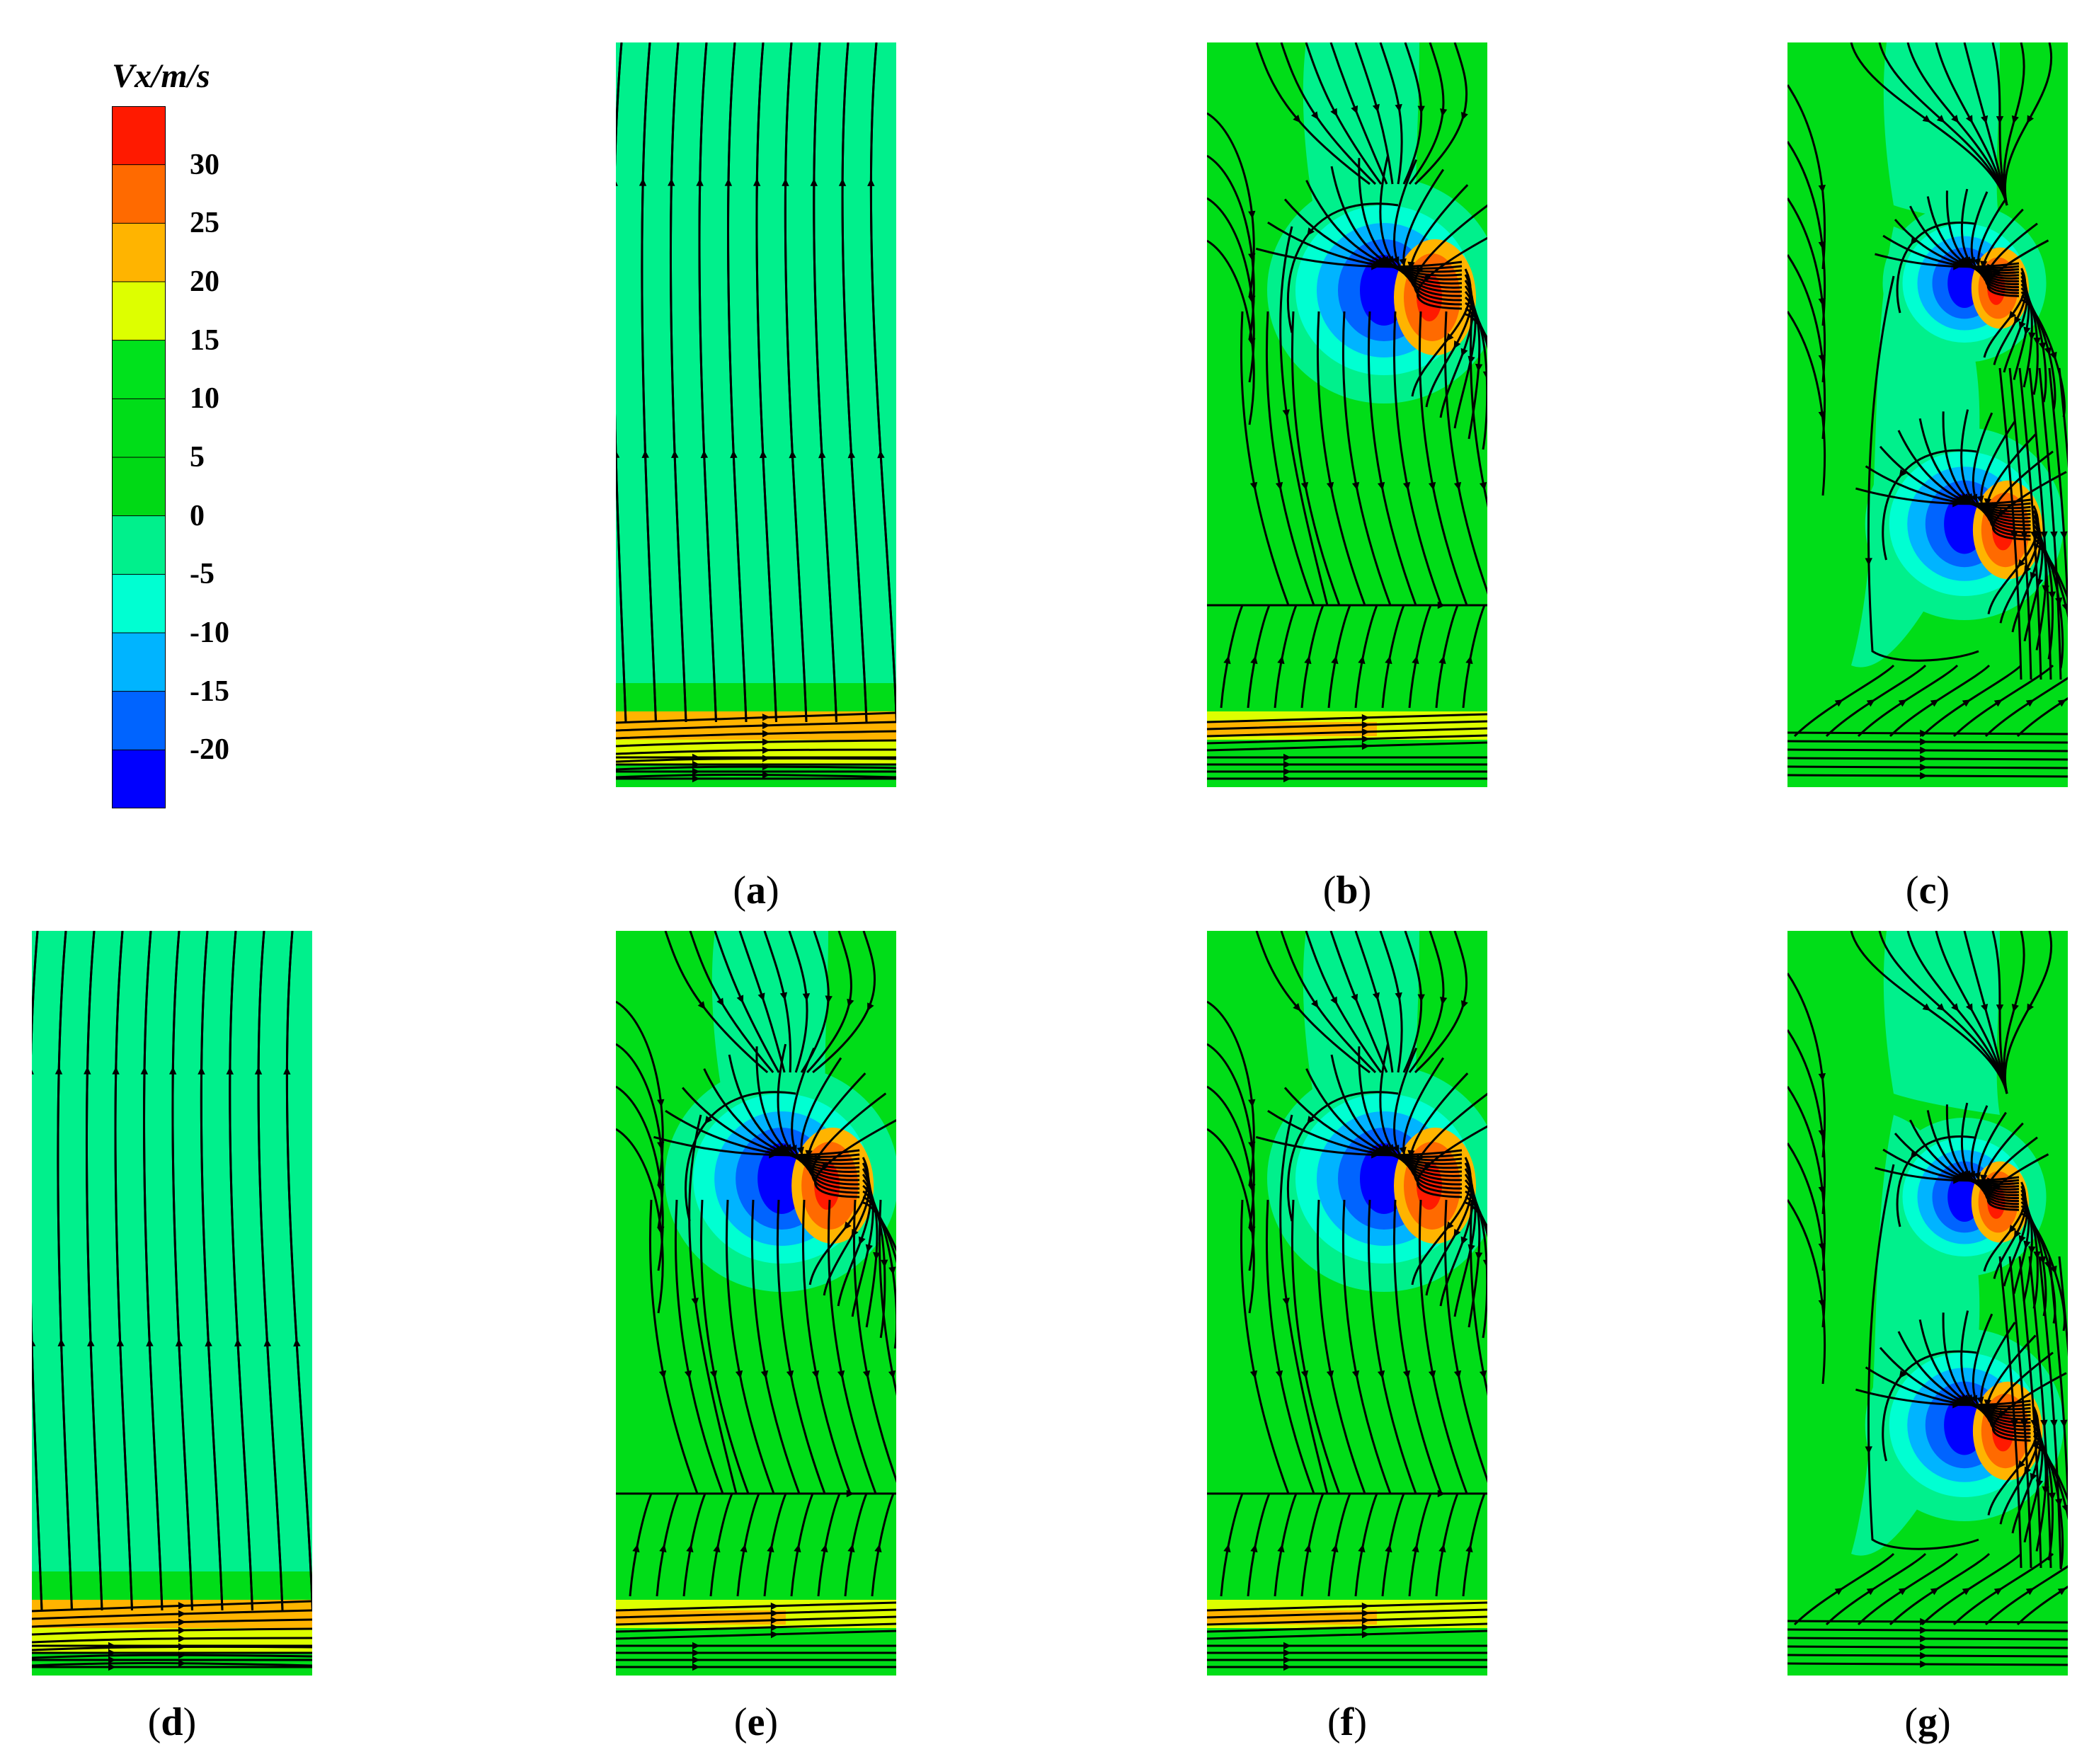 This screenshot has width=2094, height=1764. Describe the element at coordinates (204, 281) in the screenshot. I see `legend-tick-label: 20` at that location.